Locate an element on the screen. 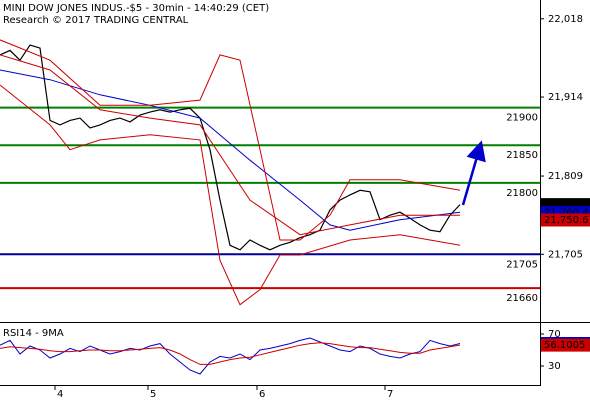  last-value-label: 21,771 is located at coordinates (561, 205).